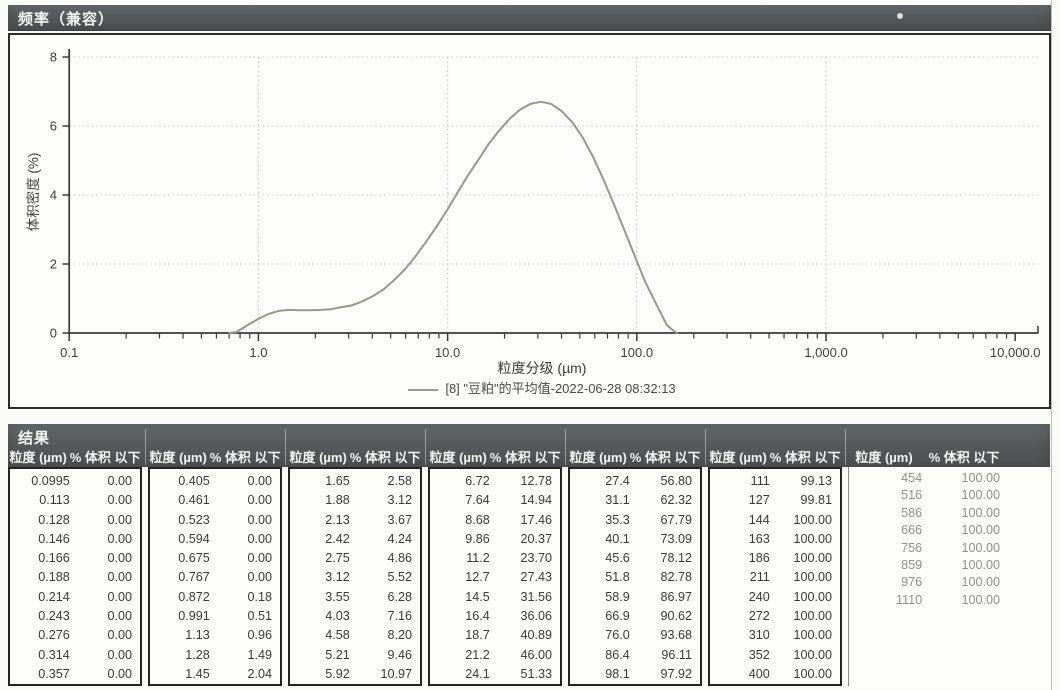 The height and width of the screenshot is (690, 1060). I want to click on size-value: 859, so click(912, 564).